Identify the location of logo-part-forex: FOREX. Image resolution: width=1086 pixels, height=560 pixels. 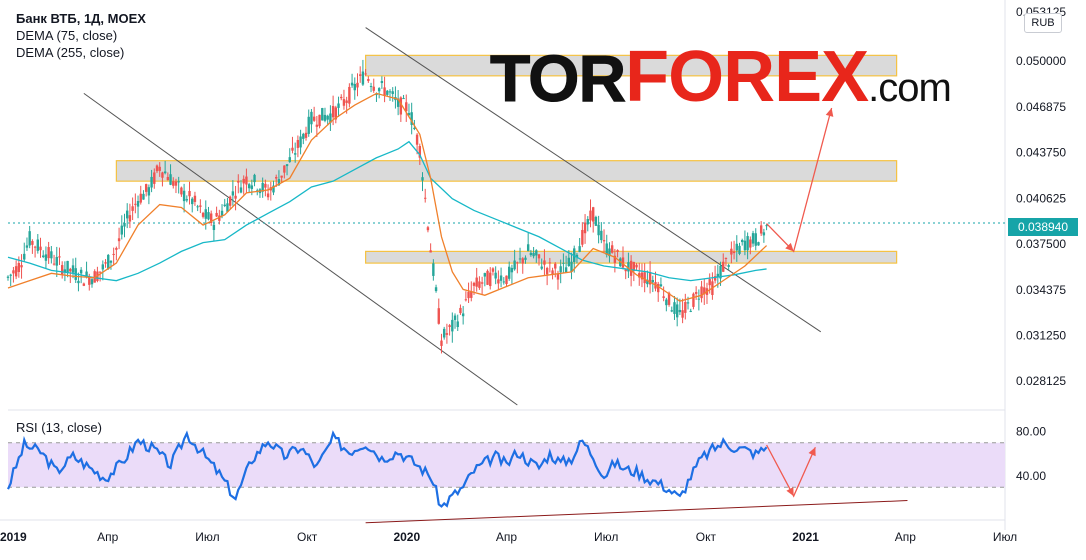
(747, 77).